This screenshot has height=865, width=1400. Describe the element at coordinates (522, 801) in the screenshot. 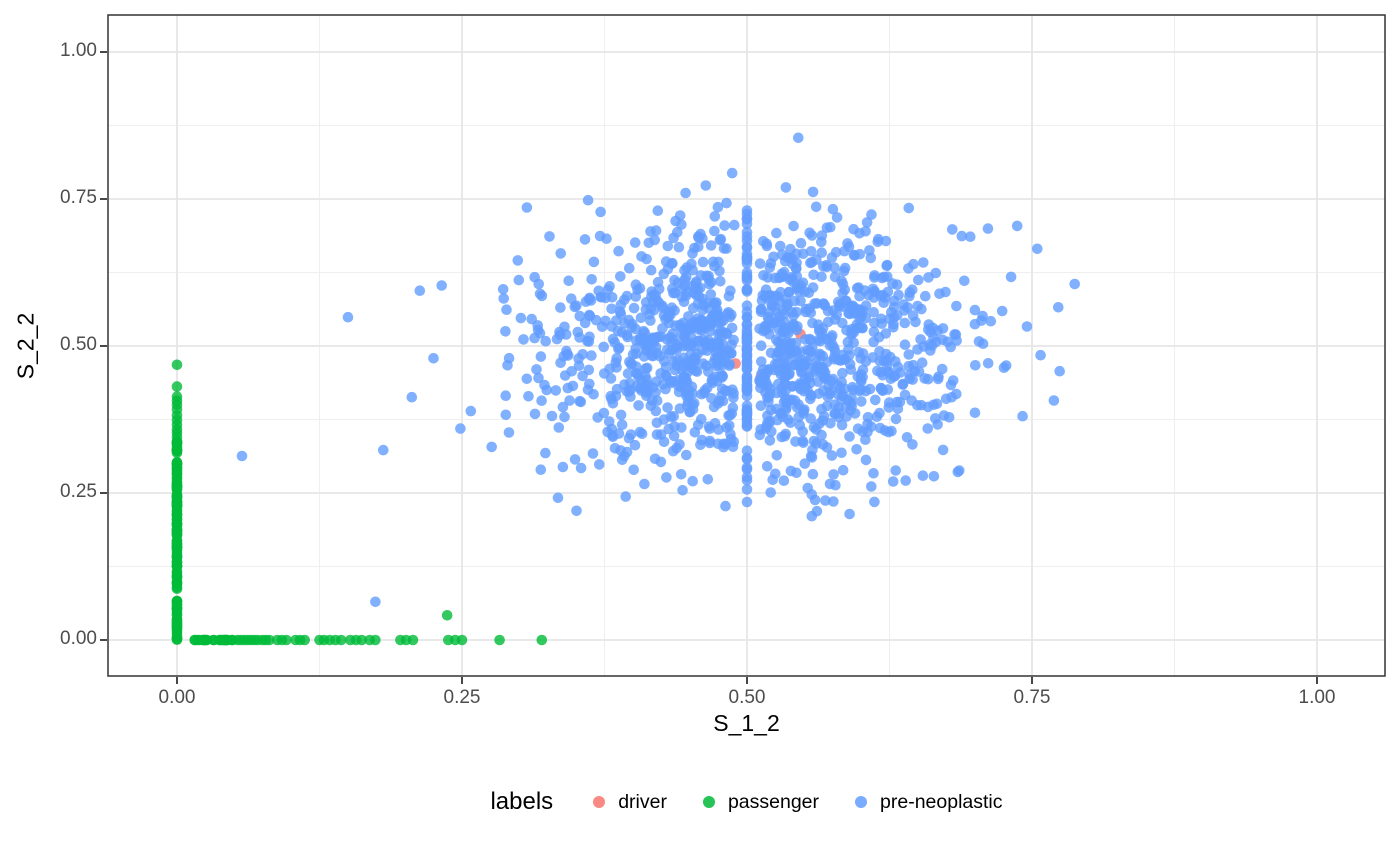

I see `legend-title: labels` at that location.